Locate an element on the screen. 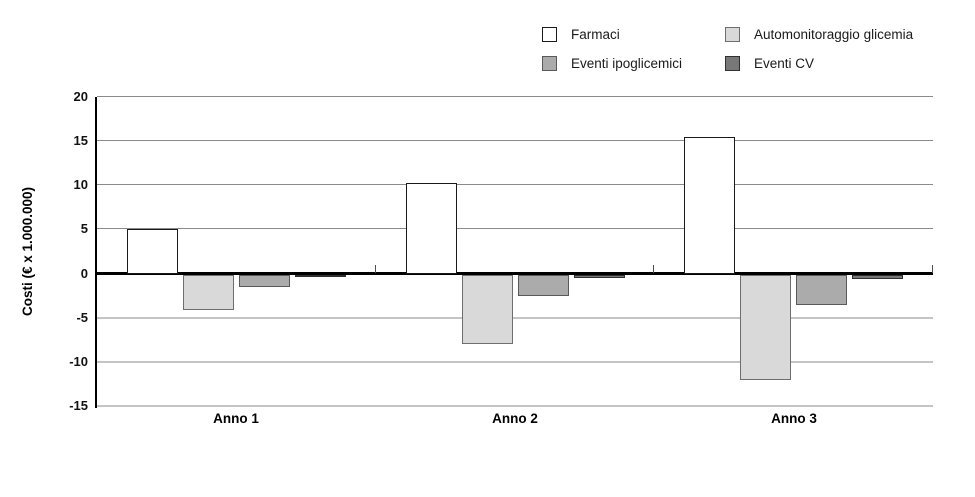 The image size is (975, 497). legend-label: Automonitoraggio glicemia is located at coordinates (834, 34).